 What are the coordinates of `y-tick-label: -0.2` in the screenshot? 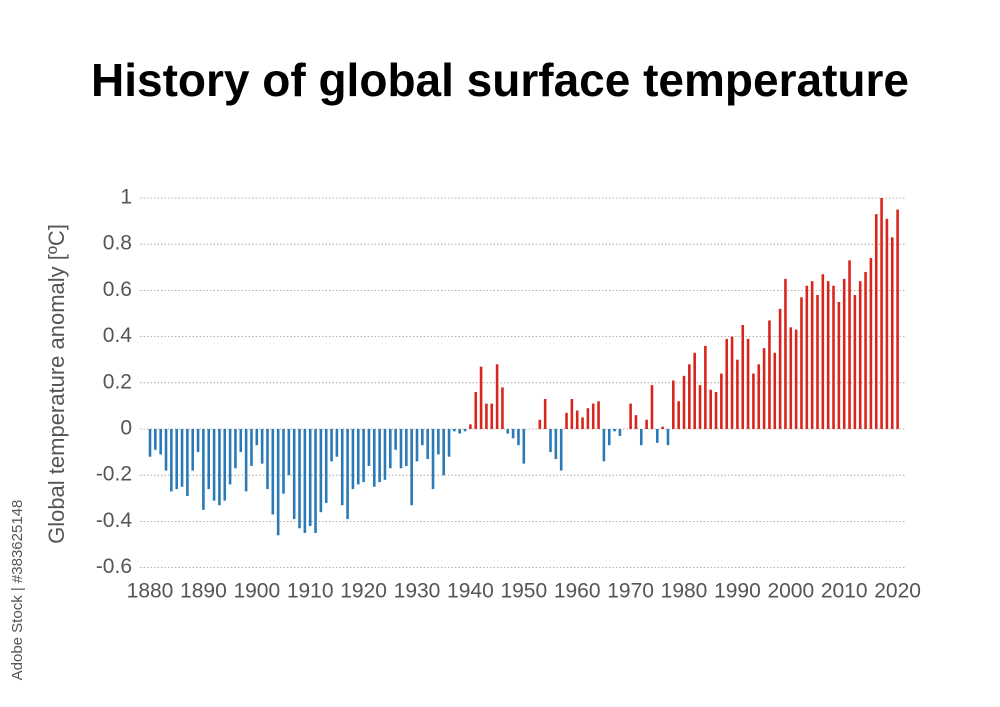 It's located at (114, 474).